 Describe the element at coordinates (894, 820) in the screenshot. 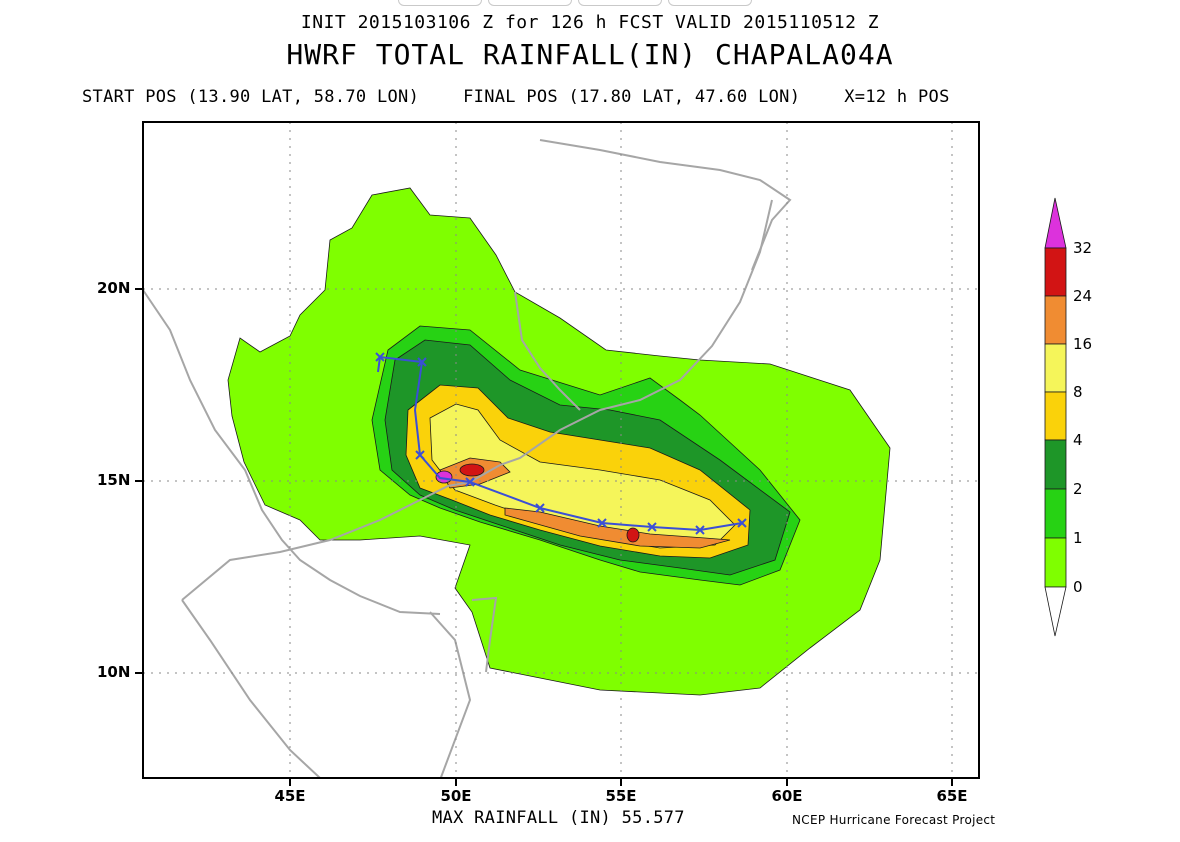

I see `credit-text: NCEP Hurricane Forecast Project` at that location.